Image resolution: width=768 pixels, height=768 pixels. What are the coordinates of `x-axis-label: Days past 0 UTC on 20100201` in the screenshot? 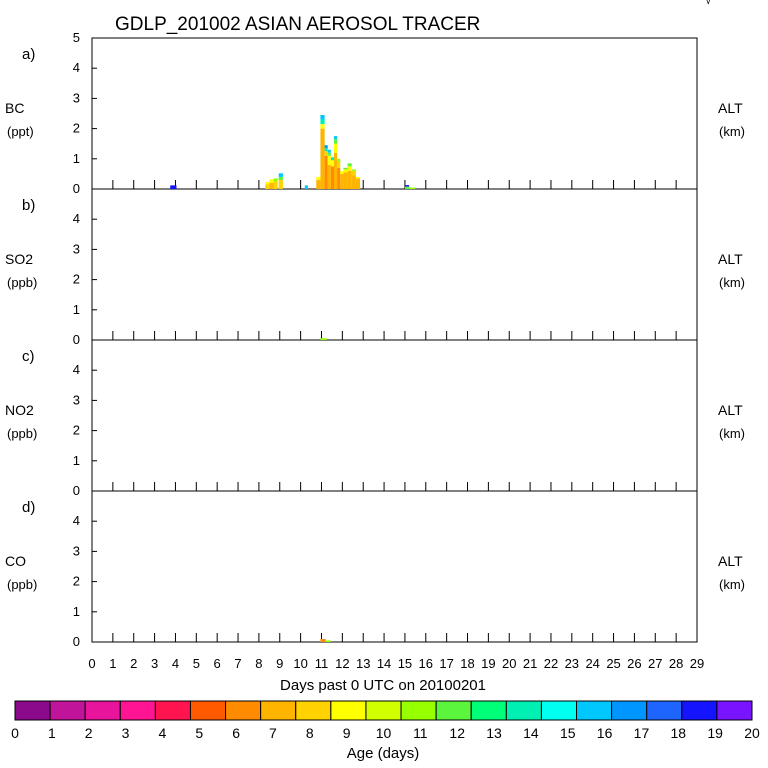 It's located at (383, 685).